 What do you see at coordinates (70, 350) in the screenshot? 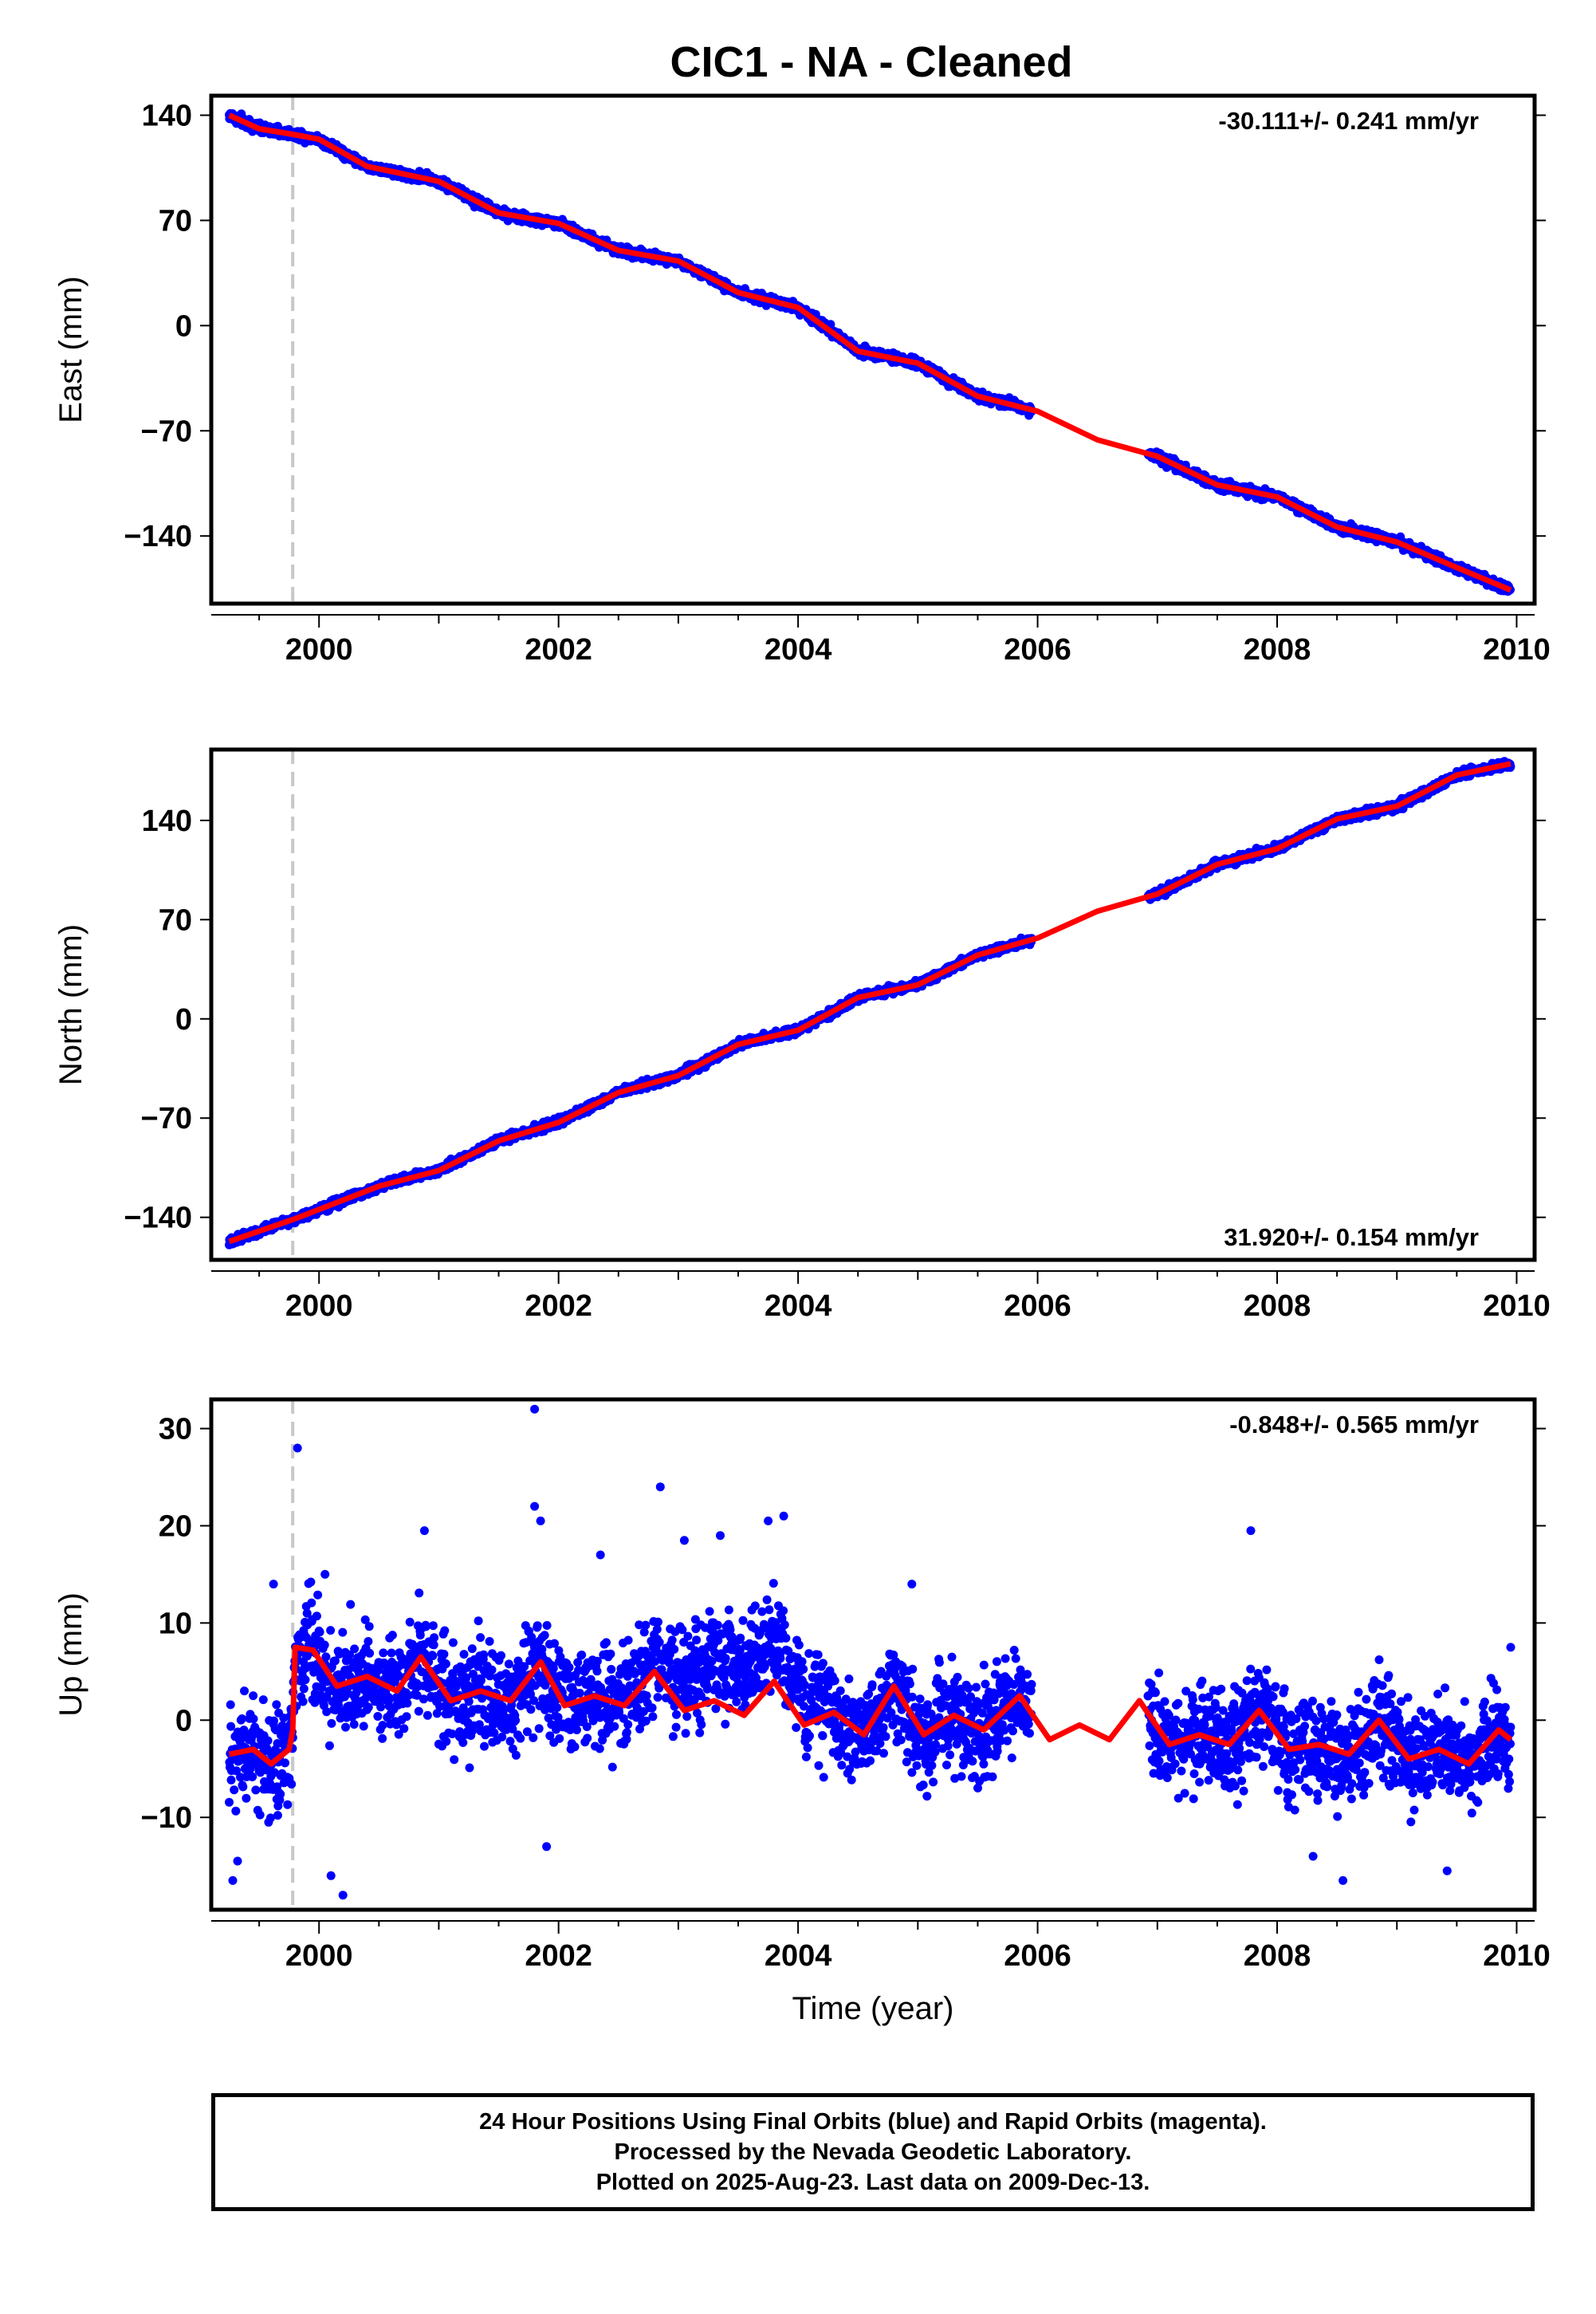
I see `y-axis-label: East (mm)` at bounding box center [70, 350].